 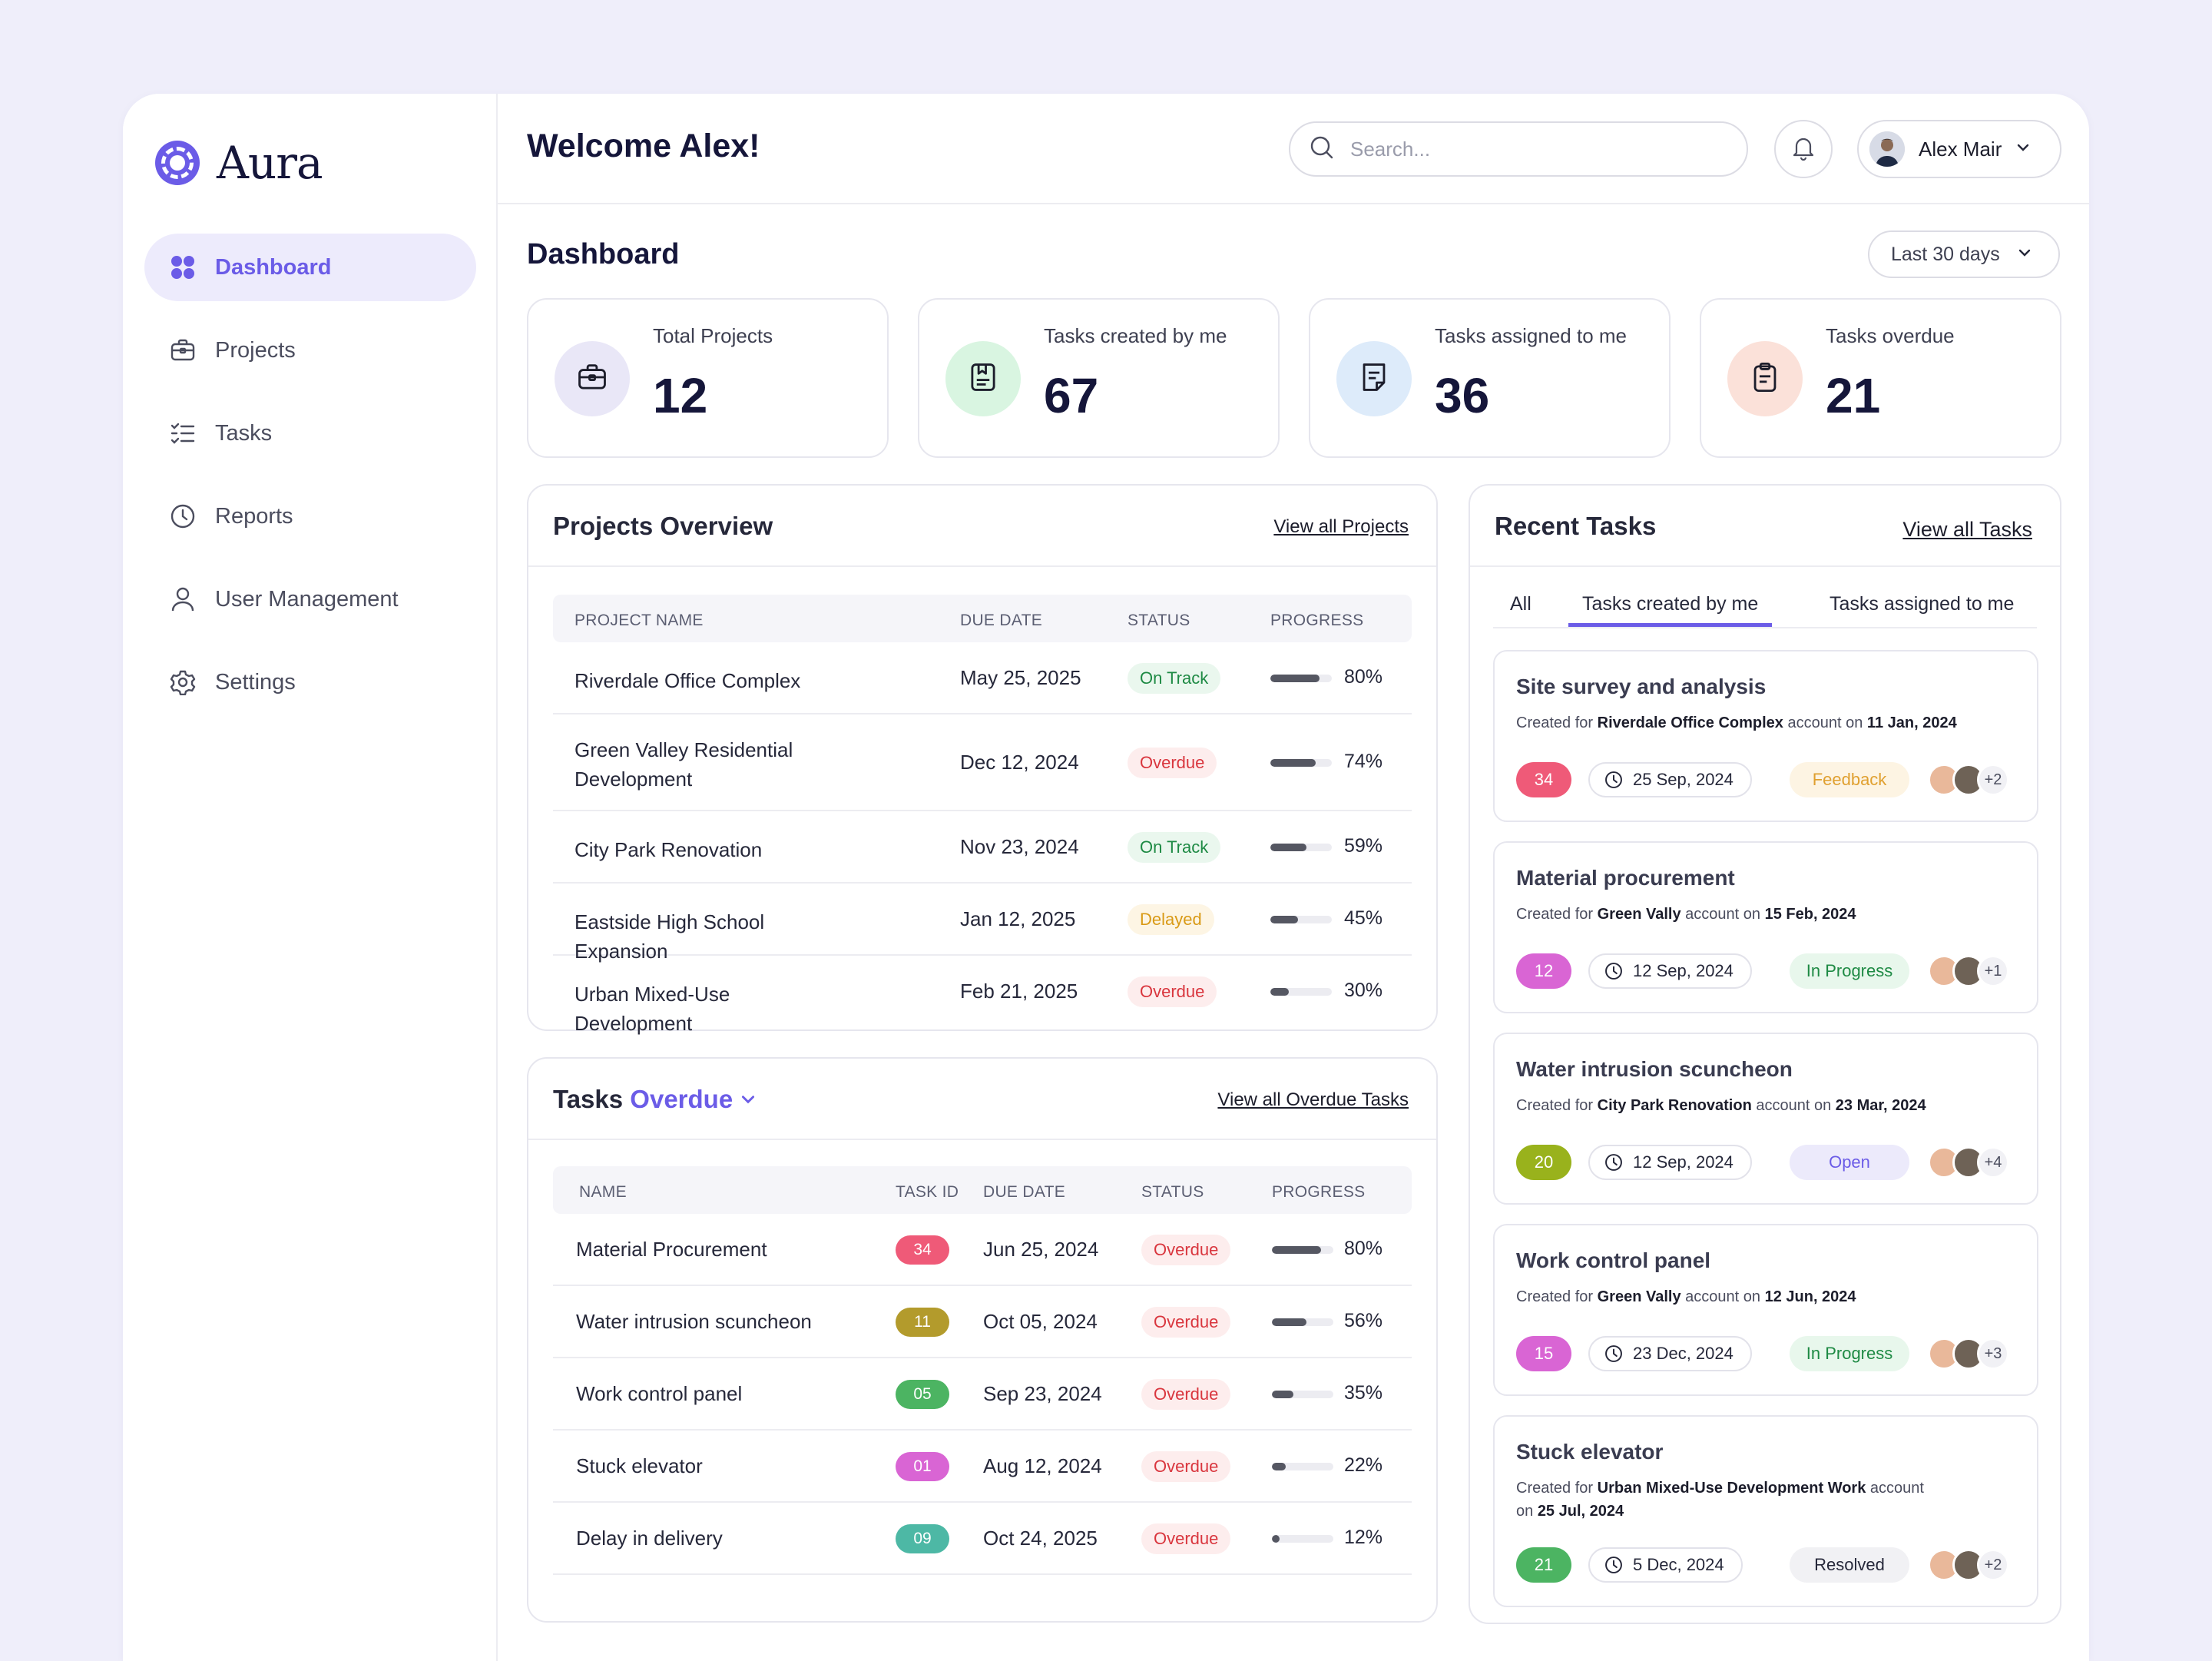 I want to click on assignee-avatars: +3, so click(x=1969, y=1354).